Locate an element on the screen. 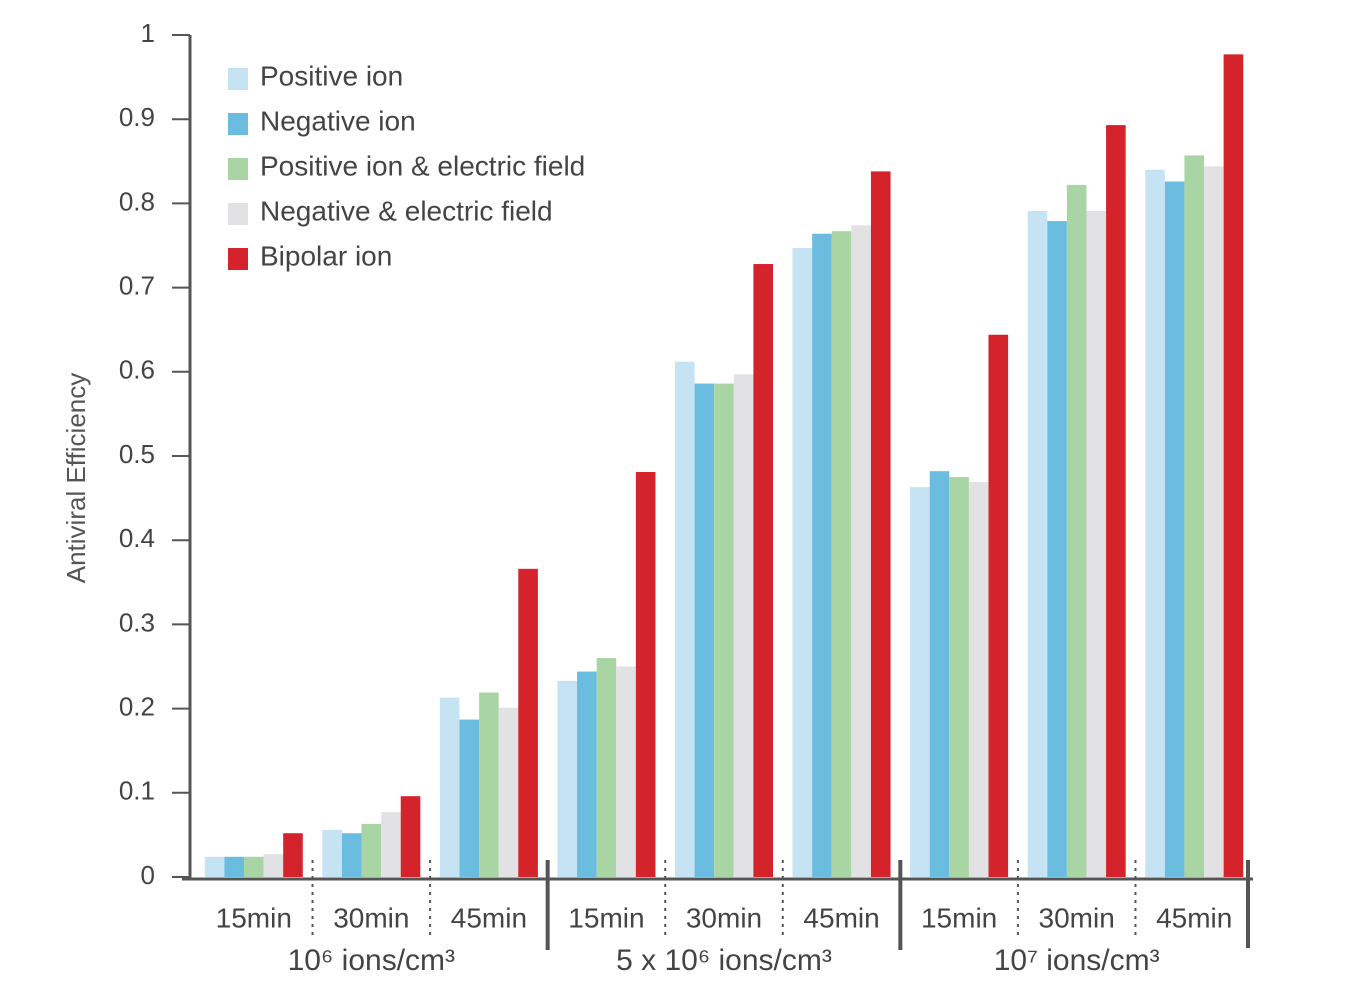 The image size is (1346, 1007). y-axis-label: Antiviral Efficiency is located at coordinates (76, 478).